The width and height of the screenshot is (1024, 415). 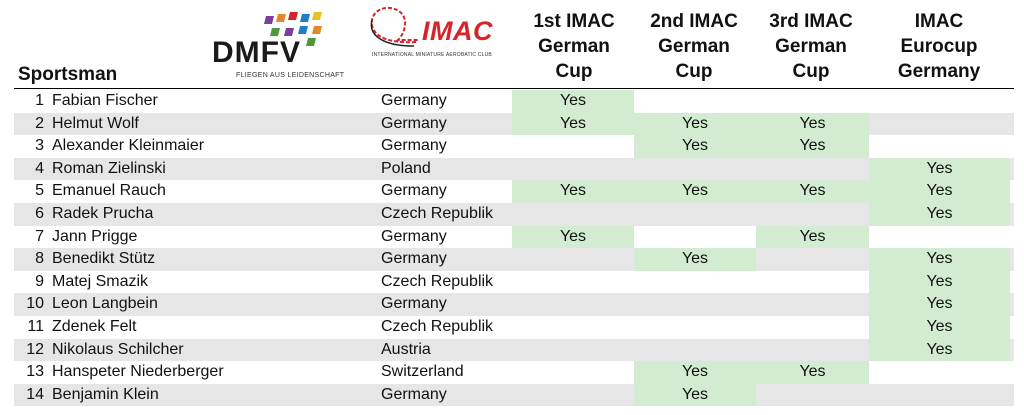 What do you see at coordinates (35, 349) in the screenshot?
I see `rank-number: 12` at bounding box center [35, 349].